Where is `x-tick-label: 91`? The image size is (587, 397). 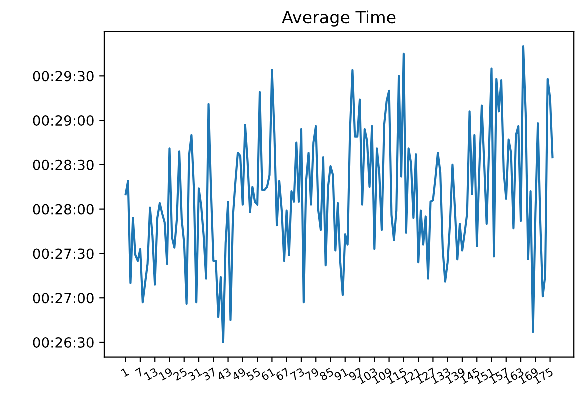 x-tick-label: 91 is located at coordinates (341, 375).